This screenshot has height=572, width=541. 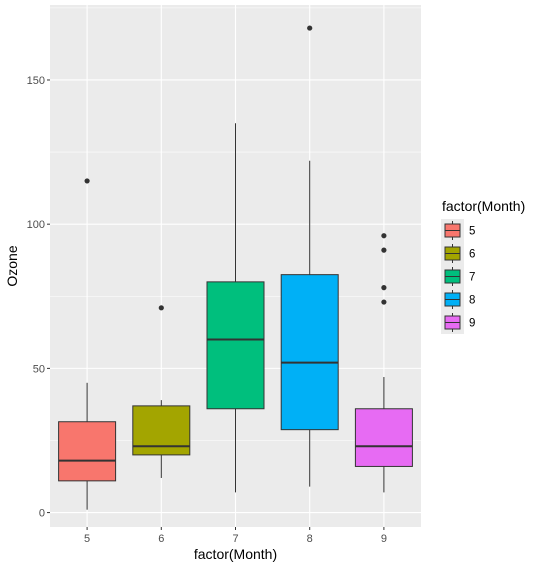 I want to click on legend-item-8: 8, so click(x=458, y=299).